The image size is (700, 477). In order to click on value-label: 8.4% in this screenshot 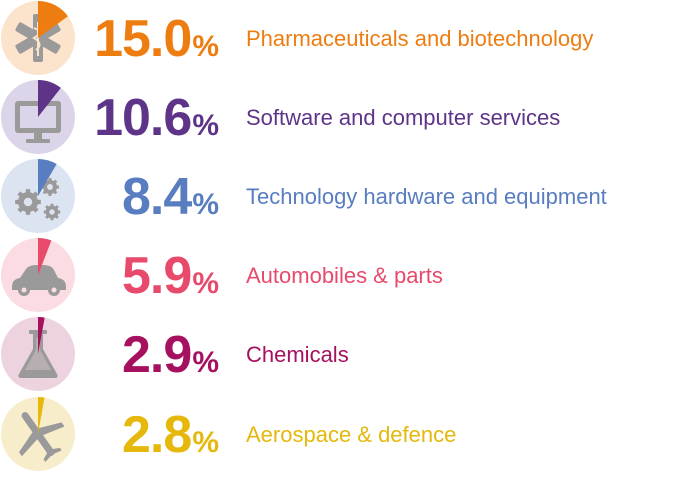, I will do `click(170, 197)`.